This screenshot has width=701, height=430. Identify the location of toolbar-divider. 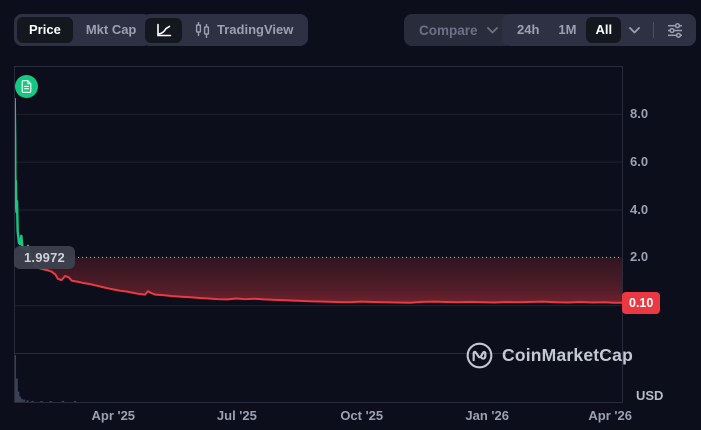
(654, 30).